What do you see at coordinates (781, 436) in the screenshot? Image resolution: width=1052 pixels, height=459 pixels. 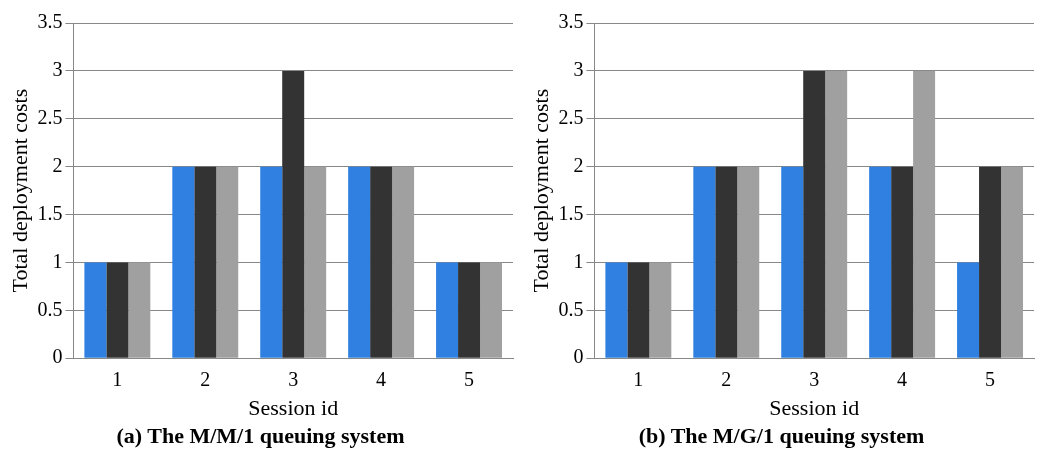 I see `text: (b) The M/G/1 queuing system` at bounding box center [781, 436].